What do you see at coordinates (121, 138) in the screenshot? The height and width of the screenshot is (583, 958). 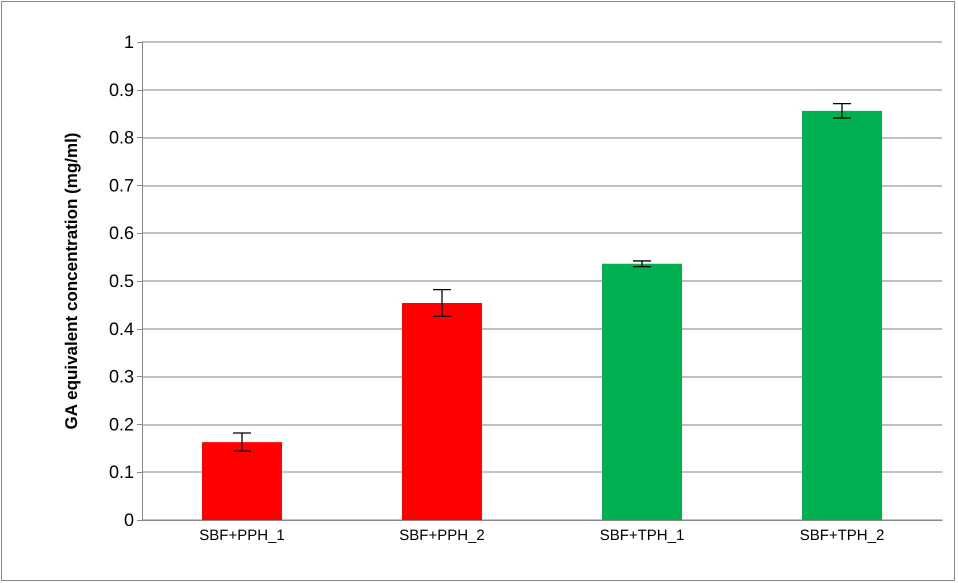 I see `y-tick-label: 0.8` at bounding box center [121, 138].